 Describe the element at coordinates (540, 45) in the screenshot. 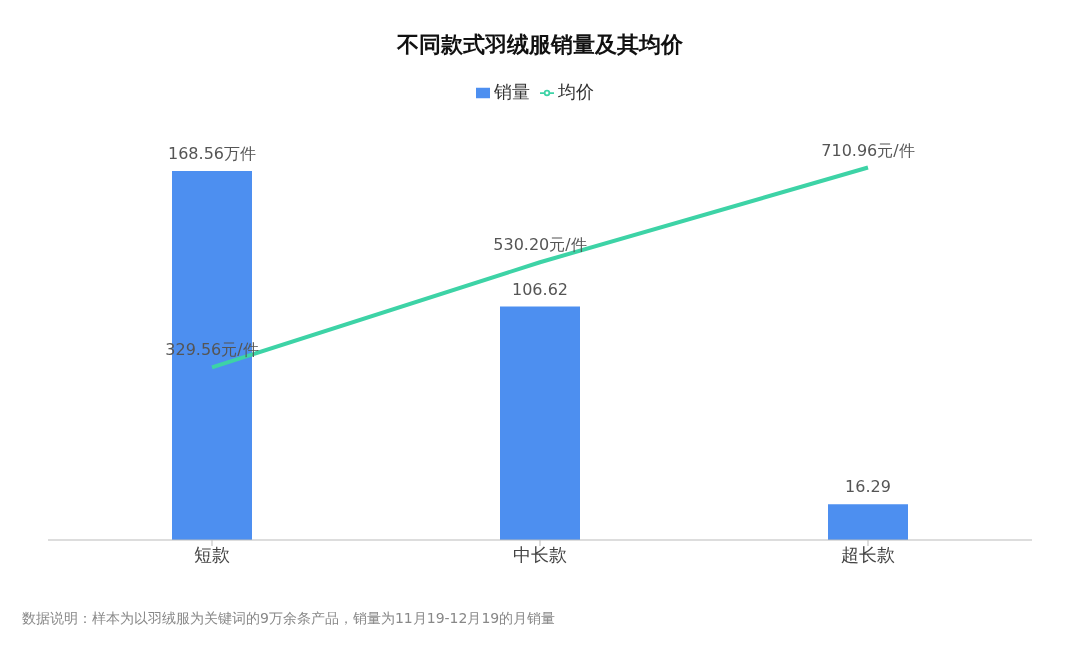

I see `chart-title: 不同款式羽绒服销量及其均价` at that location.